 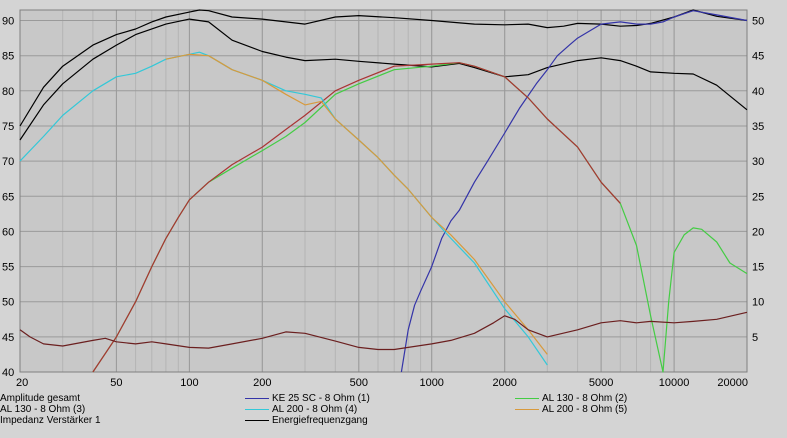 I want to click on y-left-tick-label: 40, so click(x=8, y=373).